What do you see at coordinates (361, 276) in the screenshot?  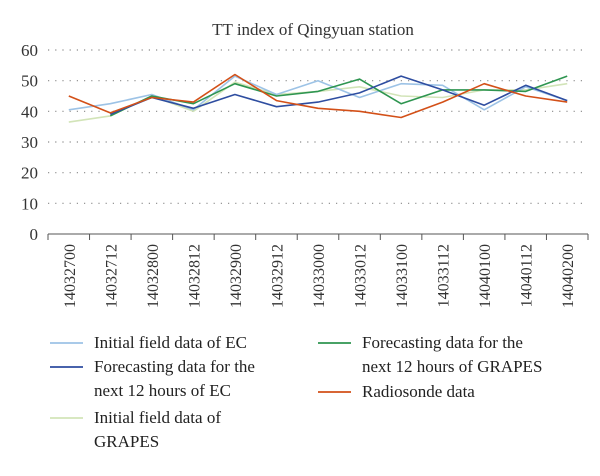 I see `x-tick-label: 14033012` at bounding box center [361, 276].